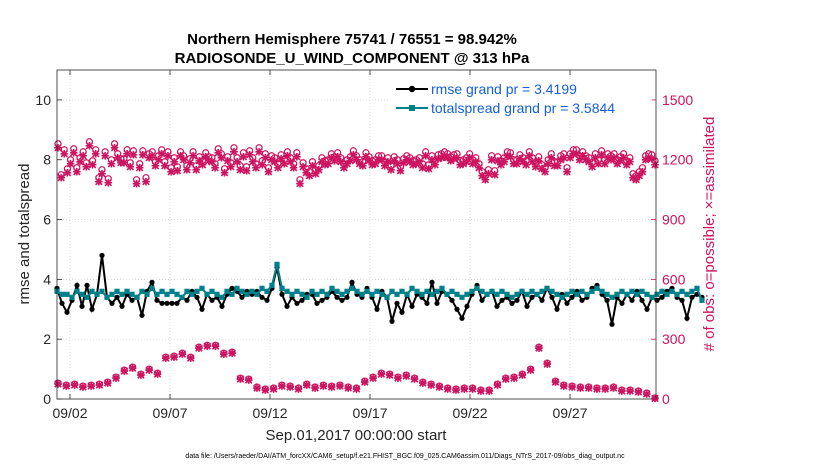 The image size is (830, 470). Describe the element at coordinates (47, 399) in the screenshot. I see `y-tick-label-left: 0` at that location.